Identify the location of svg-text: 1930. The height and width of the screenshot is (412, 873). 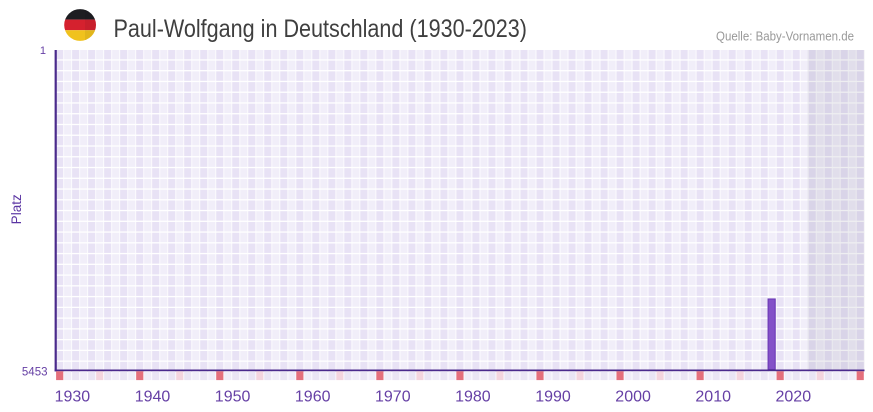
(73, 397).